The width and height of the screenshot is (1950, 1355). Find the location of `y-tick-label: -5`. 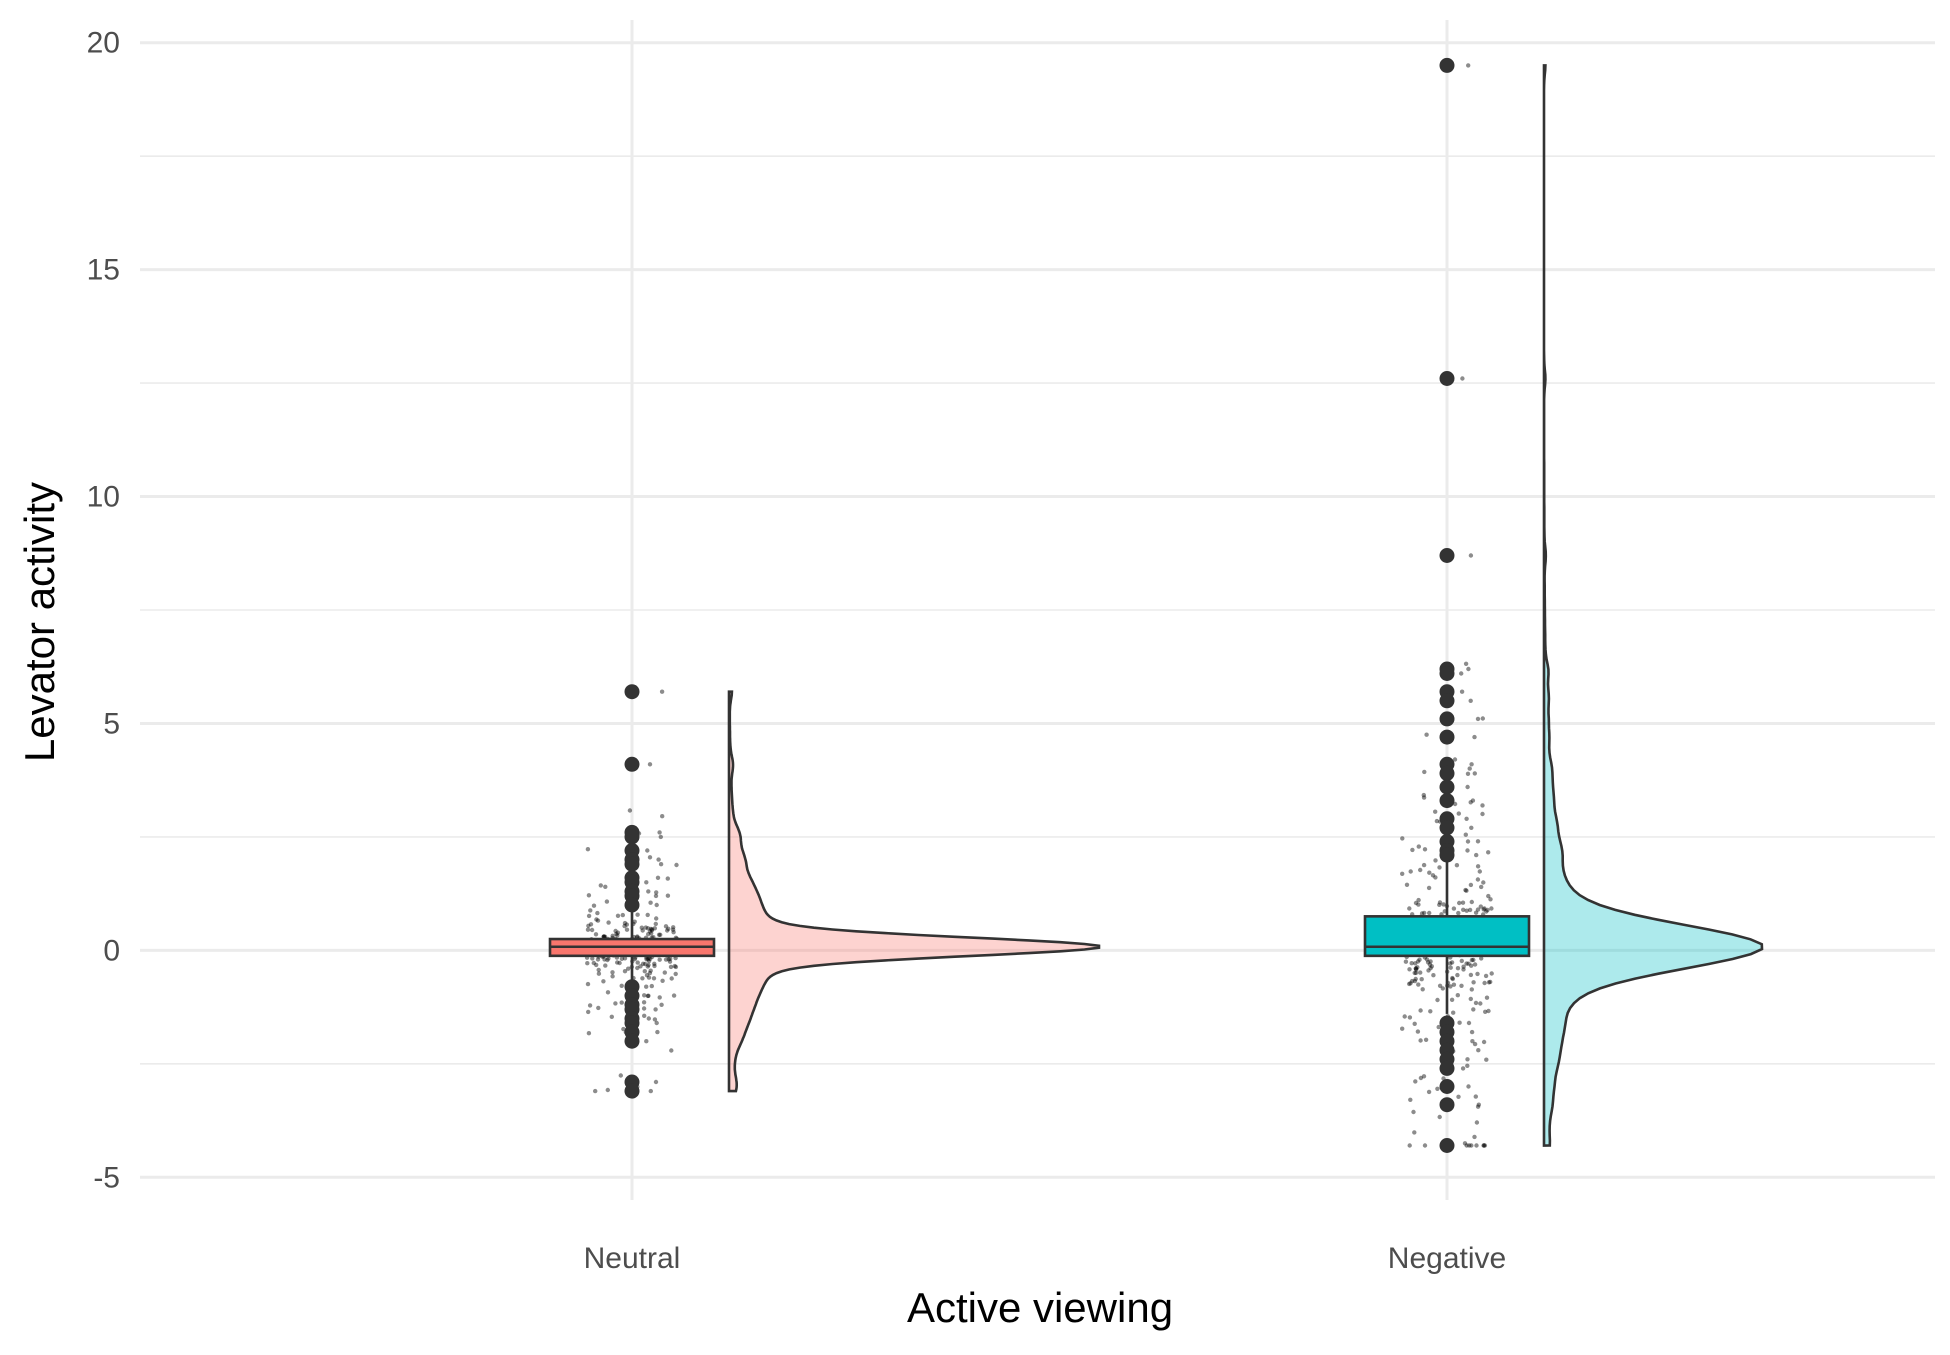

y-tick-label: -5 is located at coordinates (106, 1177).